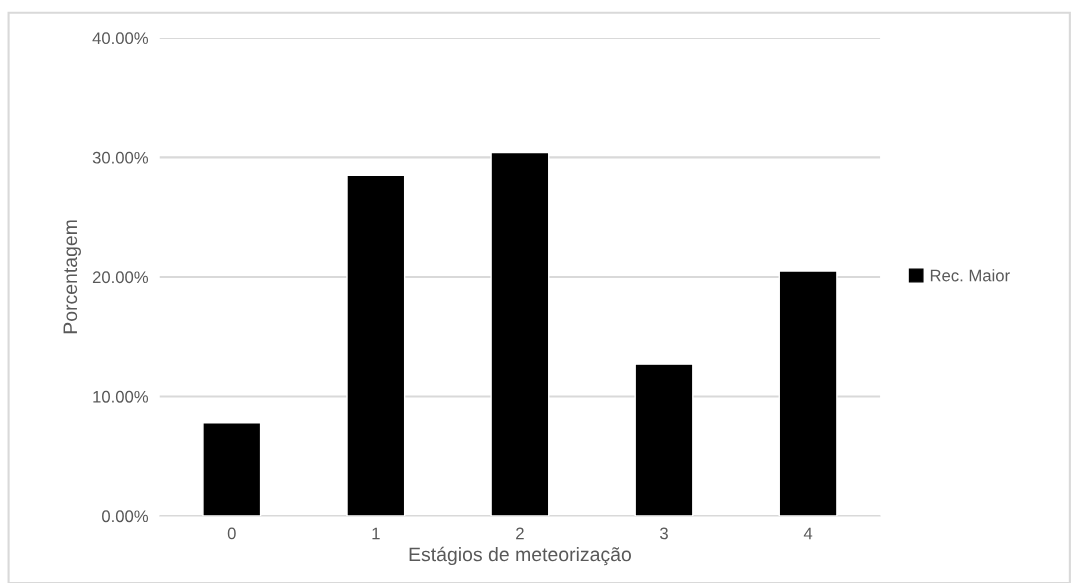  Describe the element at coordinates (120, 277) in the screenshot. I see `y-tick-label: 20.00%` at that location.